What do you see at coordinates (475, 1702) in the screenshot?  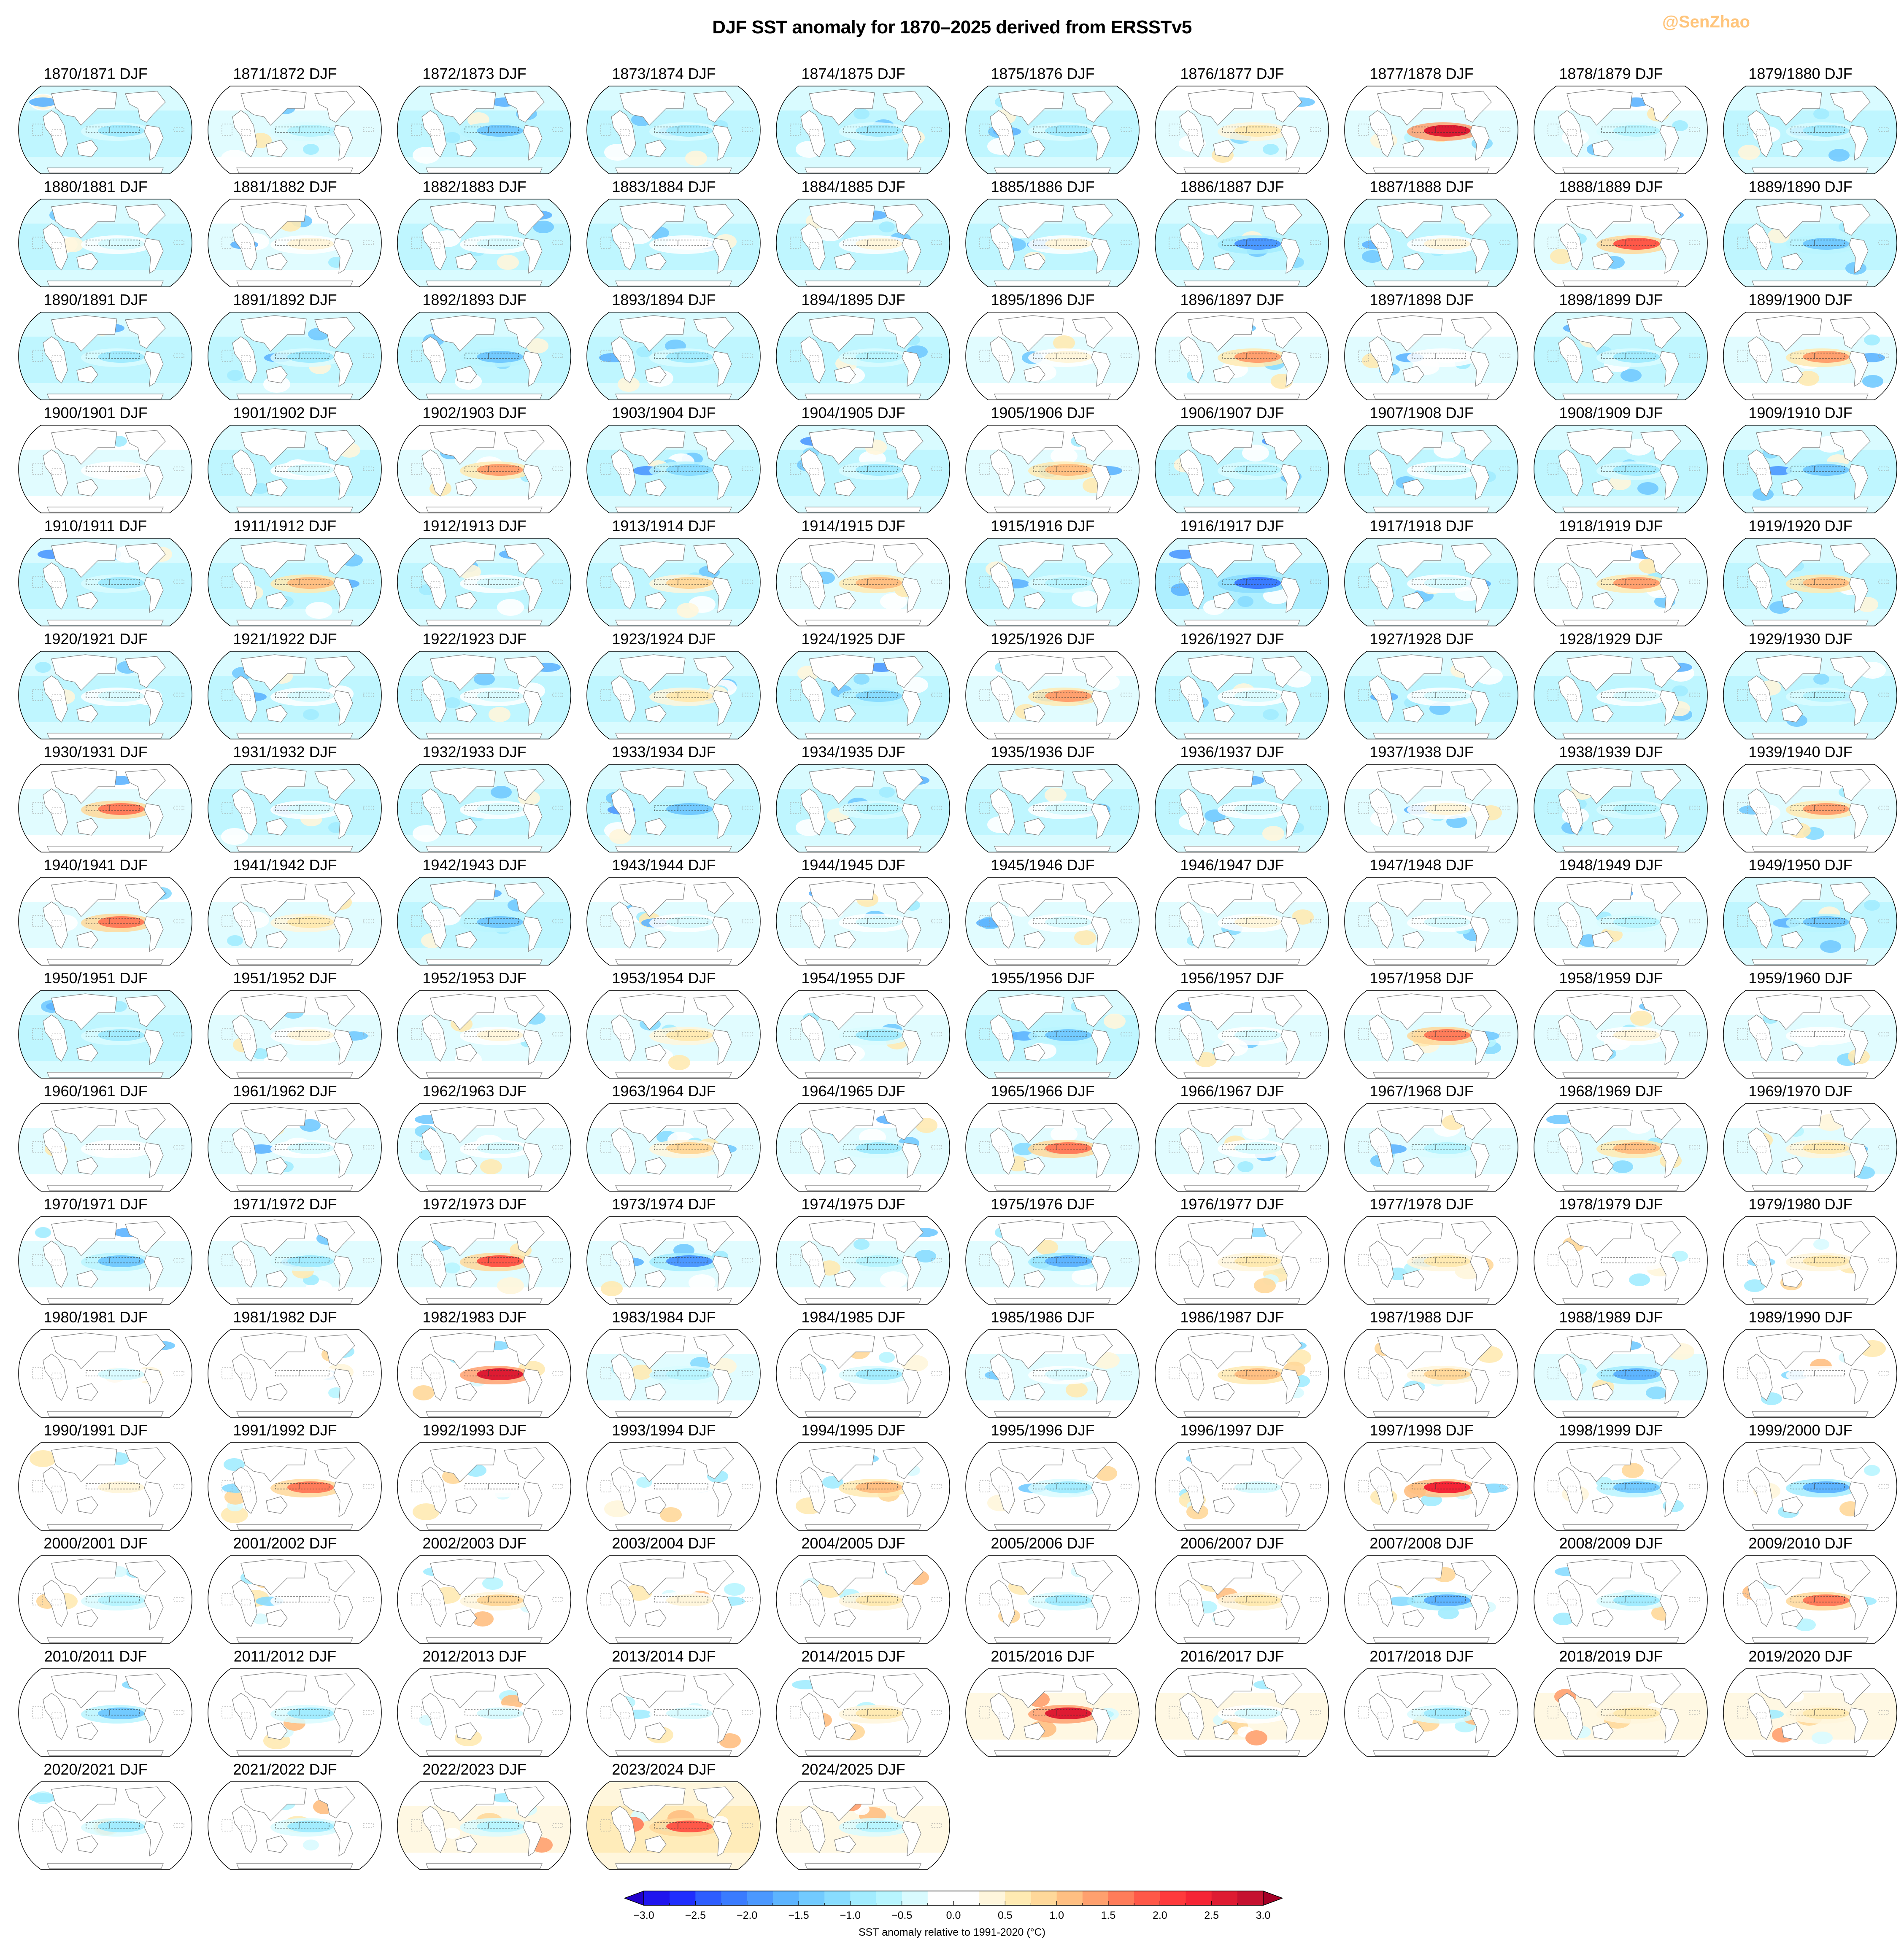 I see `map-panel: 2012/2013 DJF` at bounding box center [475, 1702].